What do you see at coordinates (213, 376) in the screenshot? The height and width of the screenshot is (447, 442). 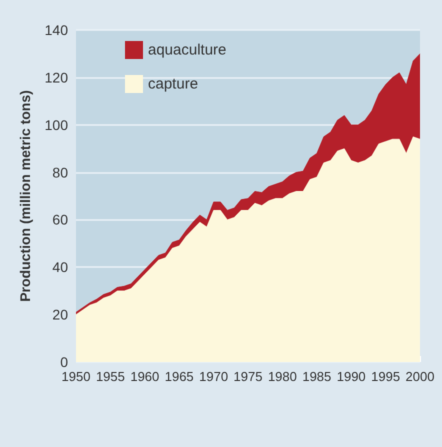 I see `x-tick-label: 1970` at bounding box center [213, 376].